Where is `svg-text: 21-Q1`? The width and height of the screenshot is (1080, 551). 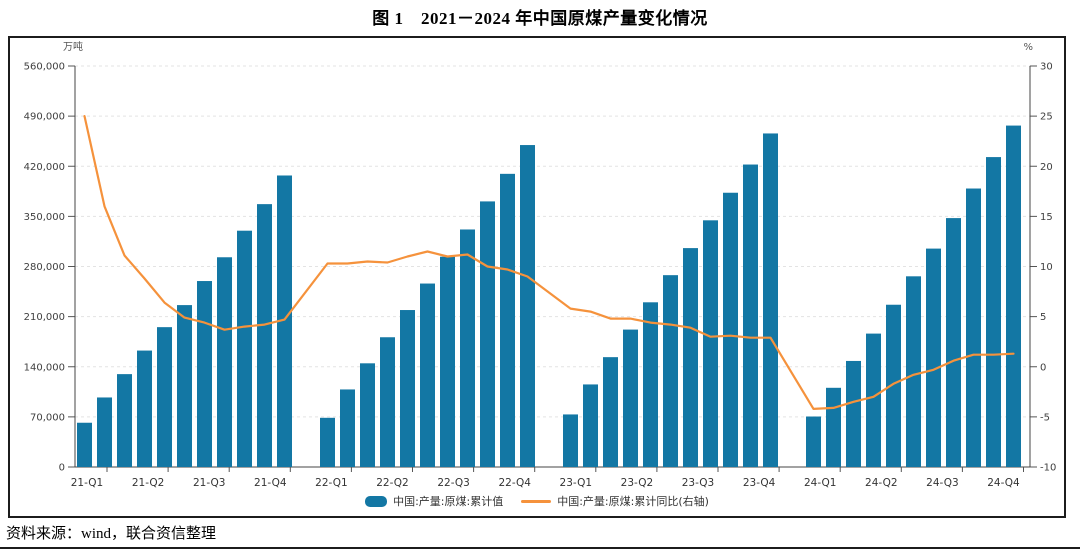 svg-text: 21-Q1 is located at coordinates (87, 483).